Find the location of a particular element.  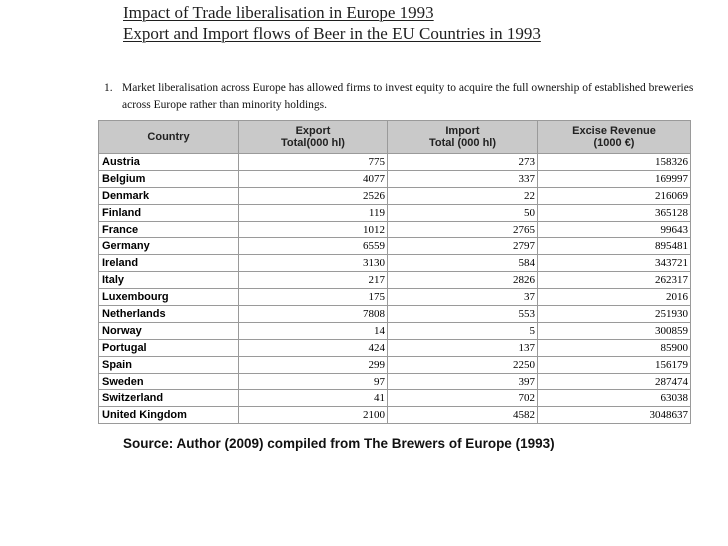

cell-country: Austria is located at coordinates (168, 162).